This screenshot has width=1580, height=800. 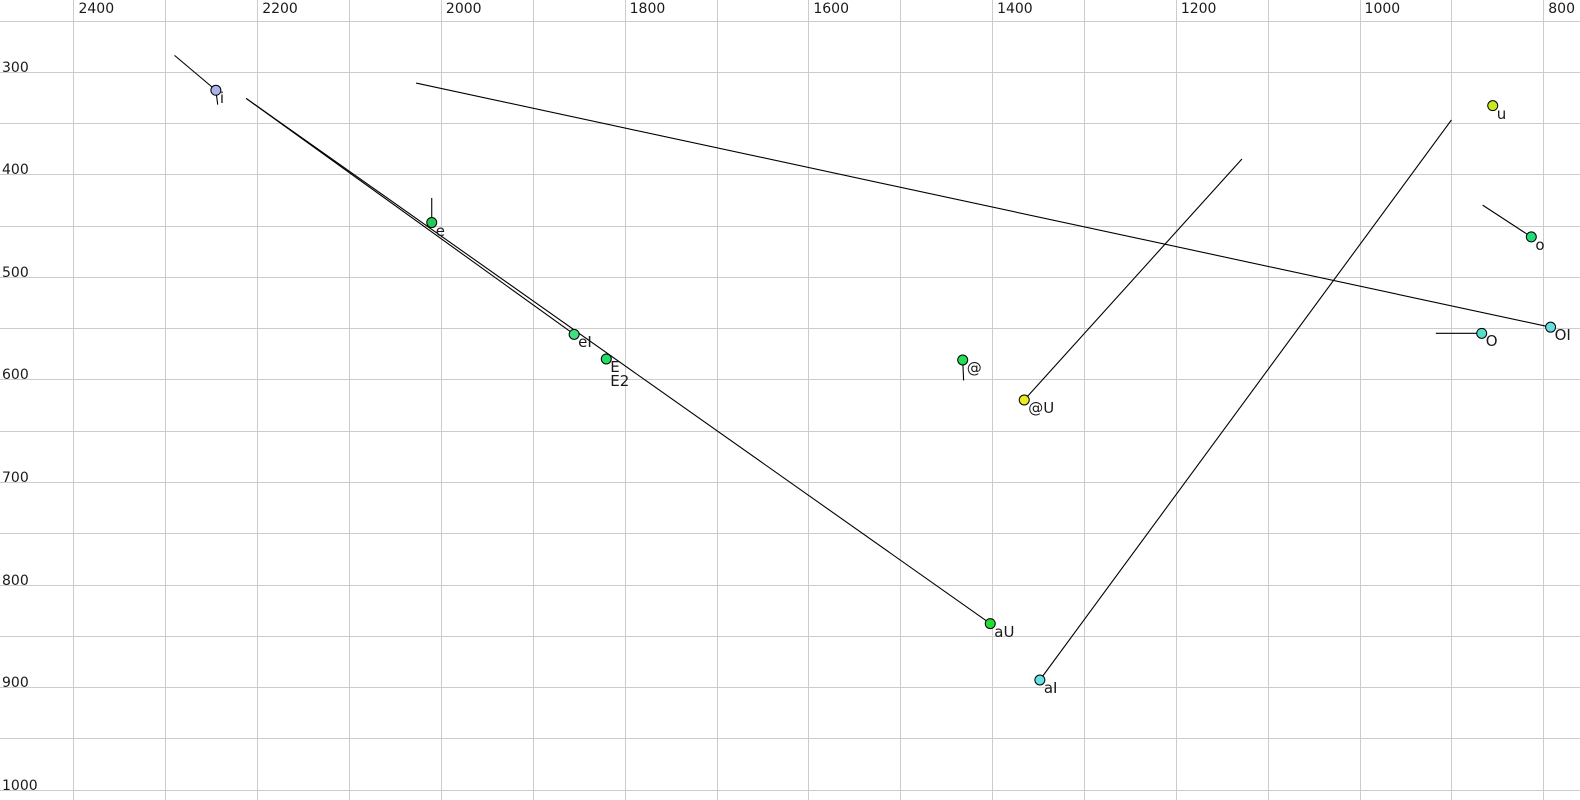 What do you see at coordinates (1493, 106) in the screenshot?
I see `data-point-u` at bounding box center [1493, 106].